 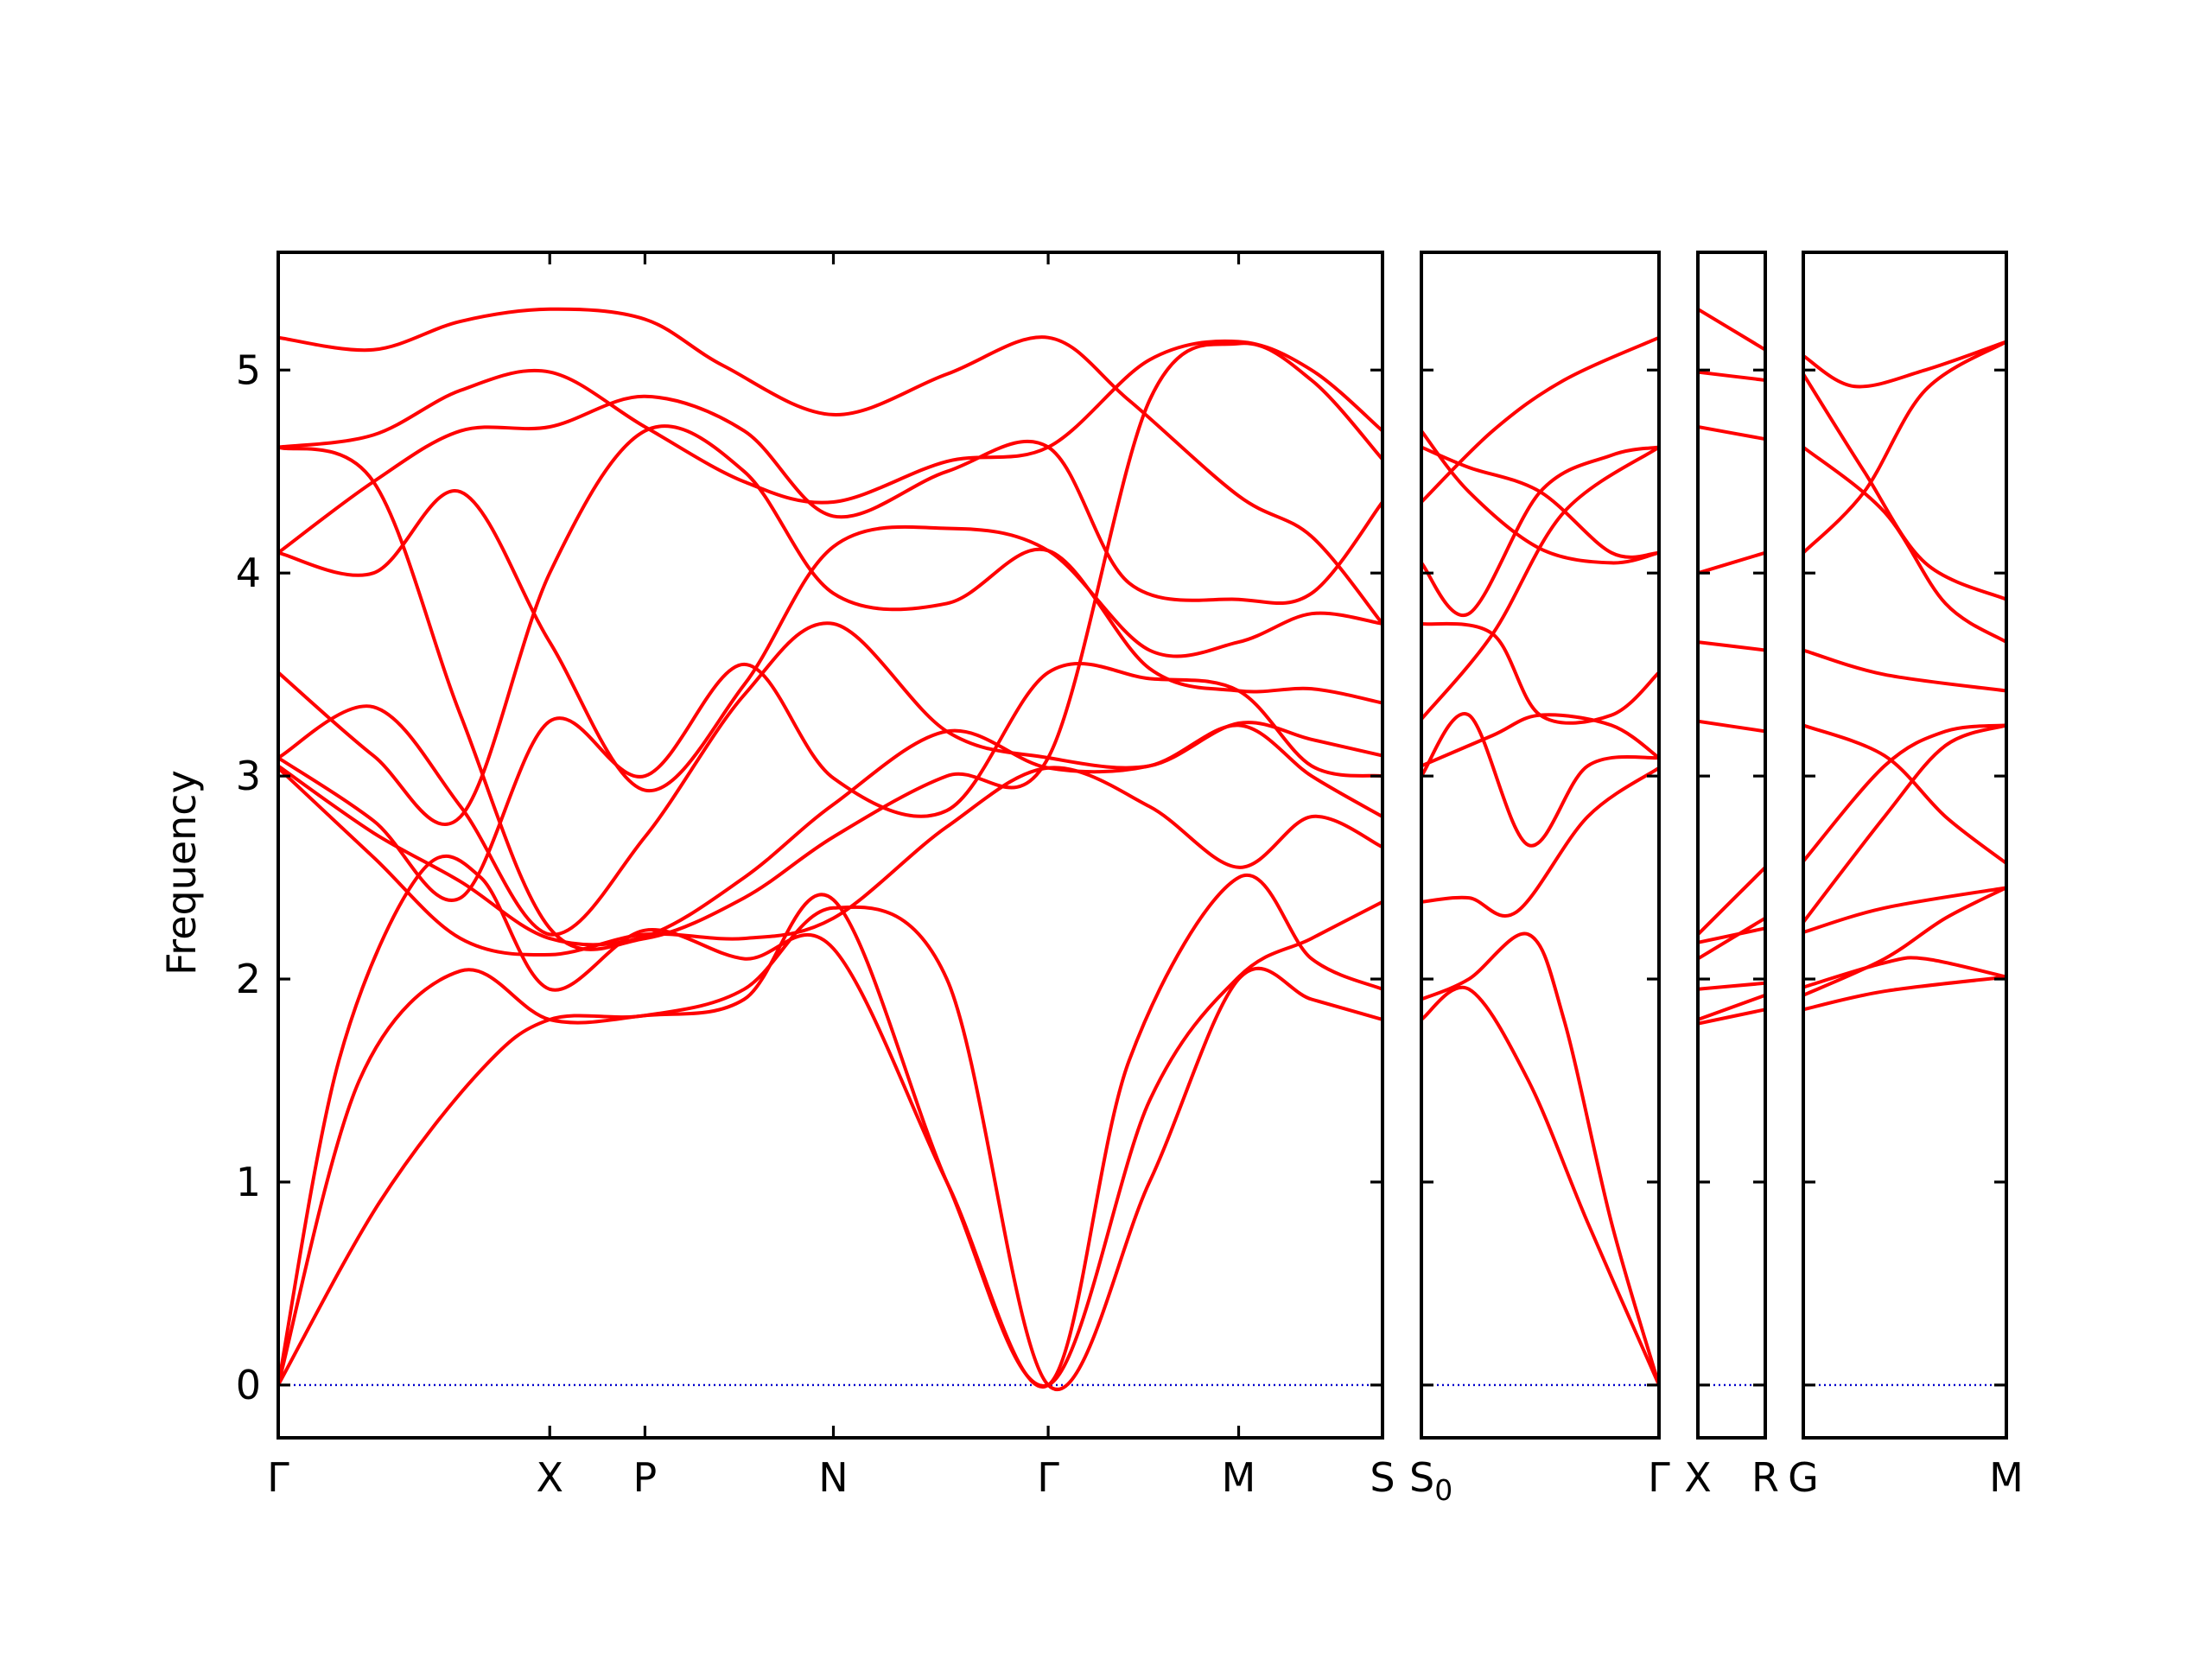 I want to click on bands-p3, so click(x=1731, y=666).